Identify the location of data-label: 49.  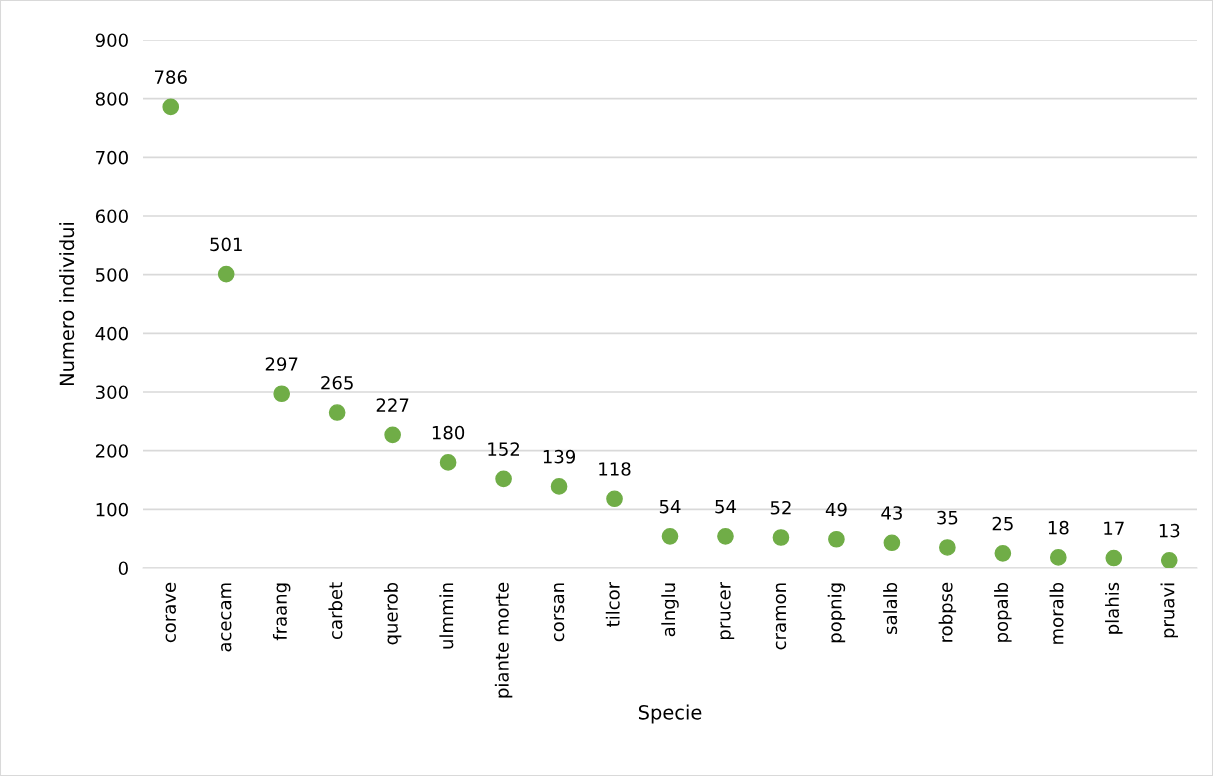
(836, 509).